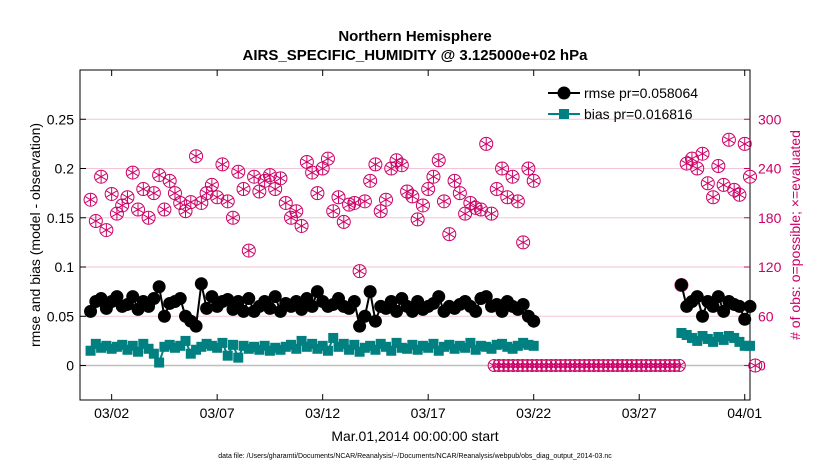 The height and width of the screenshot is (470, 830). Describe the element at coordinates (111, 413) in the screenshot. I see `x-tick-label: 03/02` at that location.